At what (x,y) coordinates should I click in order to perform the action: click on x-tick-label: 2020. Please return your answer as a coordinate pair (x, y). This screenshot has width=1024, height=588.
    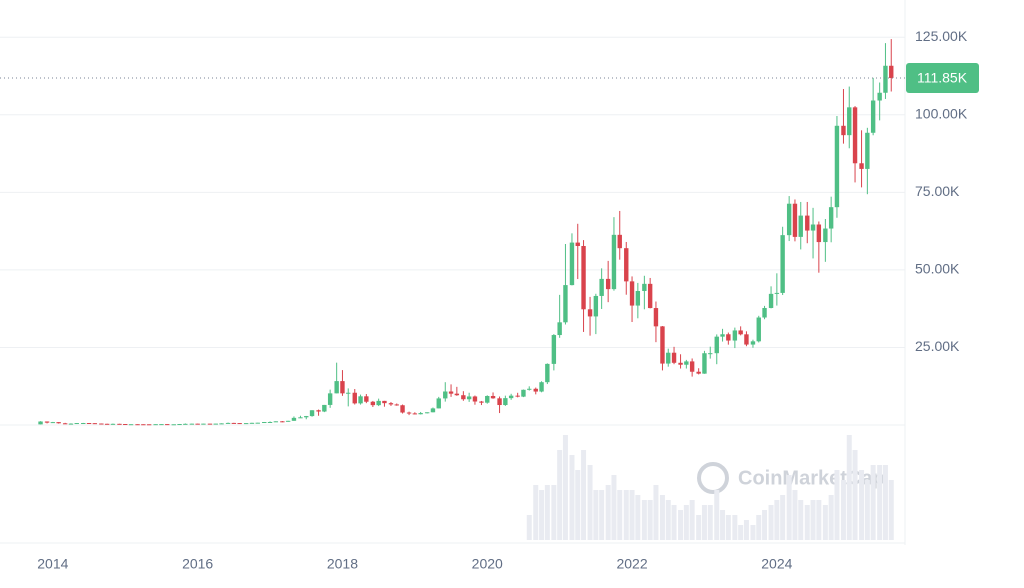
    Looking at the image, I should click on (487, 564).